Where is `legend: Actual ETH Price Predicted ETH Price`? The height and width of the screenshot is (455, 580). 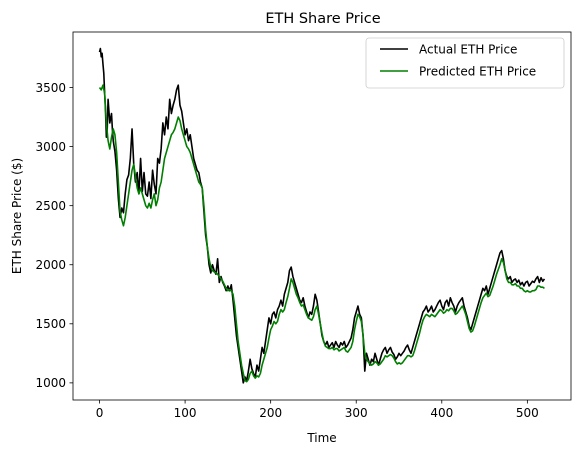
legend: Actual ETH Price Predicted ETH Price is located at coordinates (465, 63).